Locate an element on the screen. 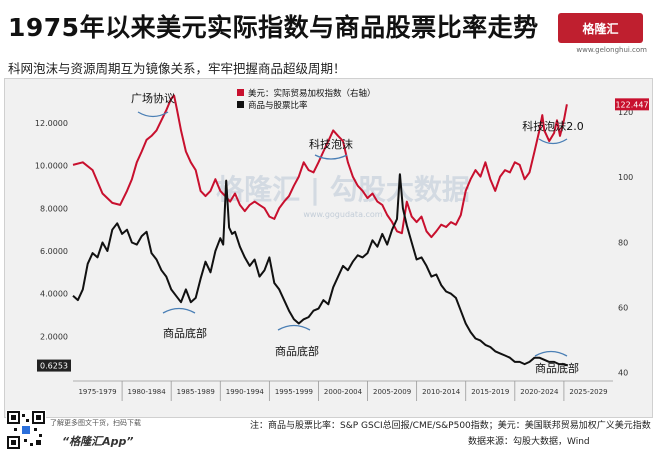 The width and height of the screenshot is (655, 454). legend-label: 美元：实际贸易加权指数（右轴） is located at coordinates (312, 93).